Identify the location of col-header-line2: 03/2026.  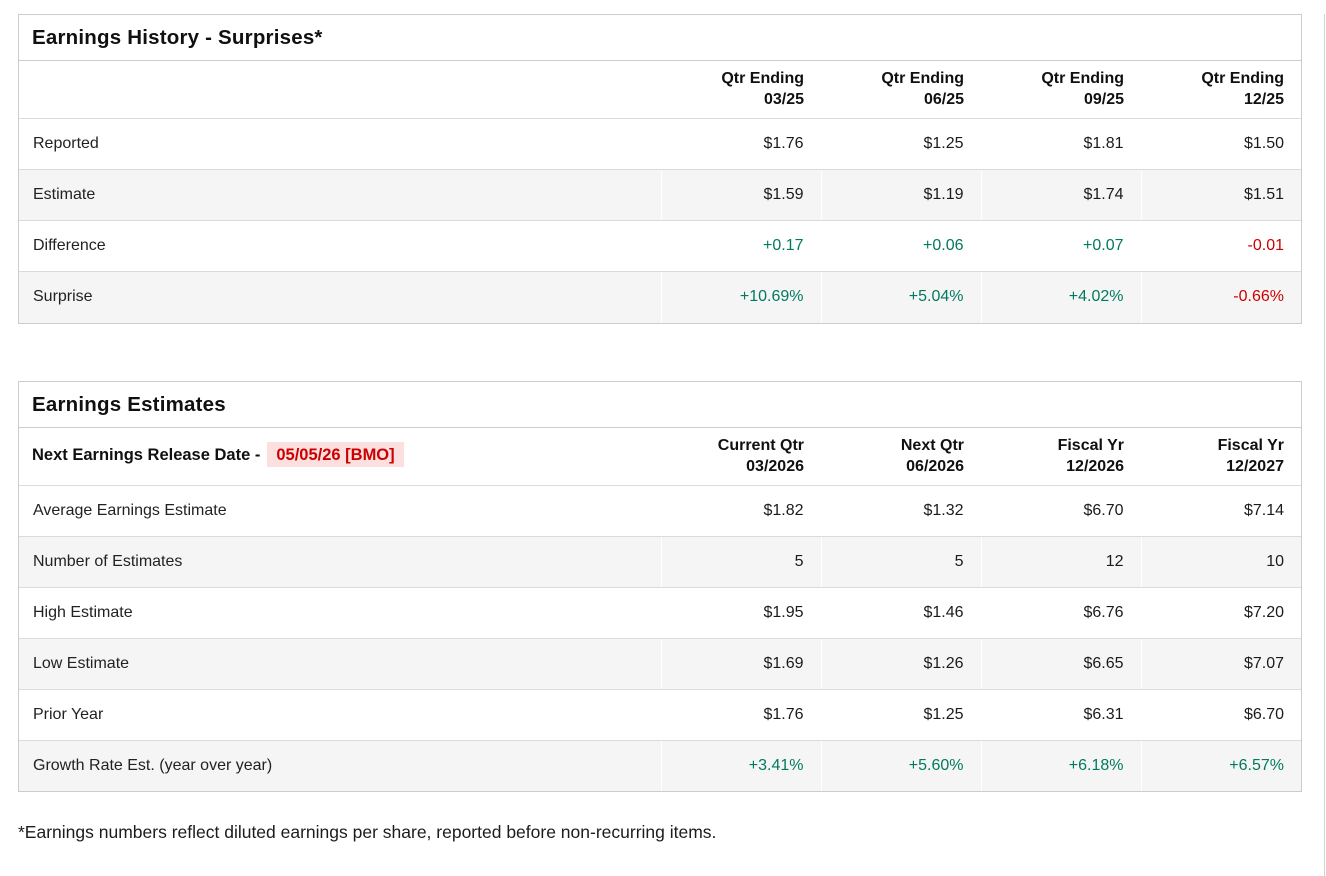
(775, 466).